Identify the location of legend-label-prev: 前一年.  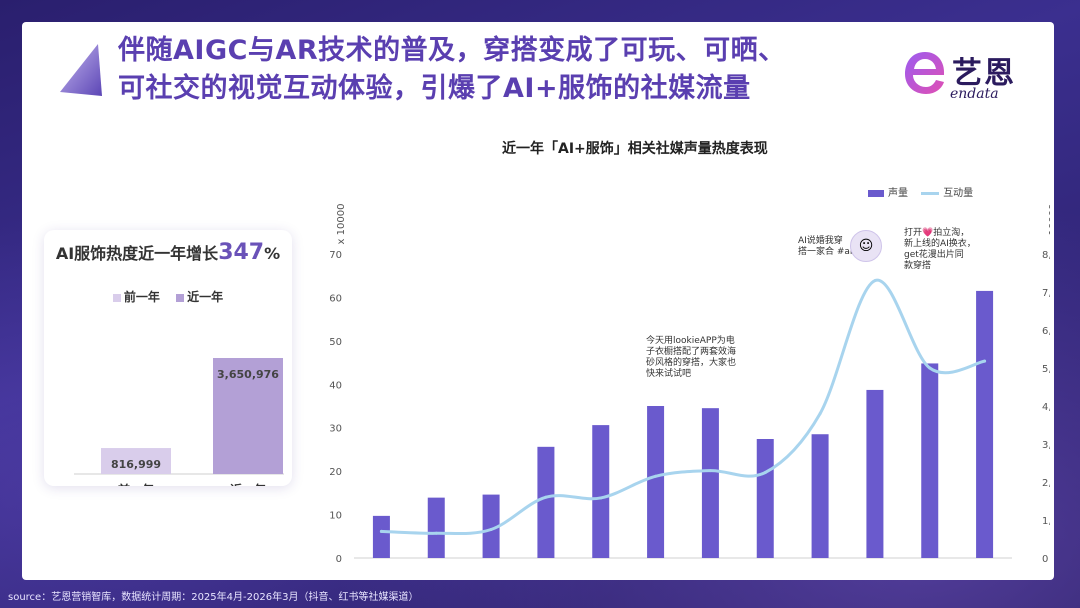
(141, 297).